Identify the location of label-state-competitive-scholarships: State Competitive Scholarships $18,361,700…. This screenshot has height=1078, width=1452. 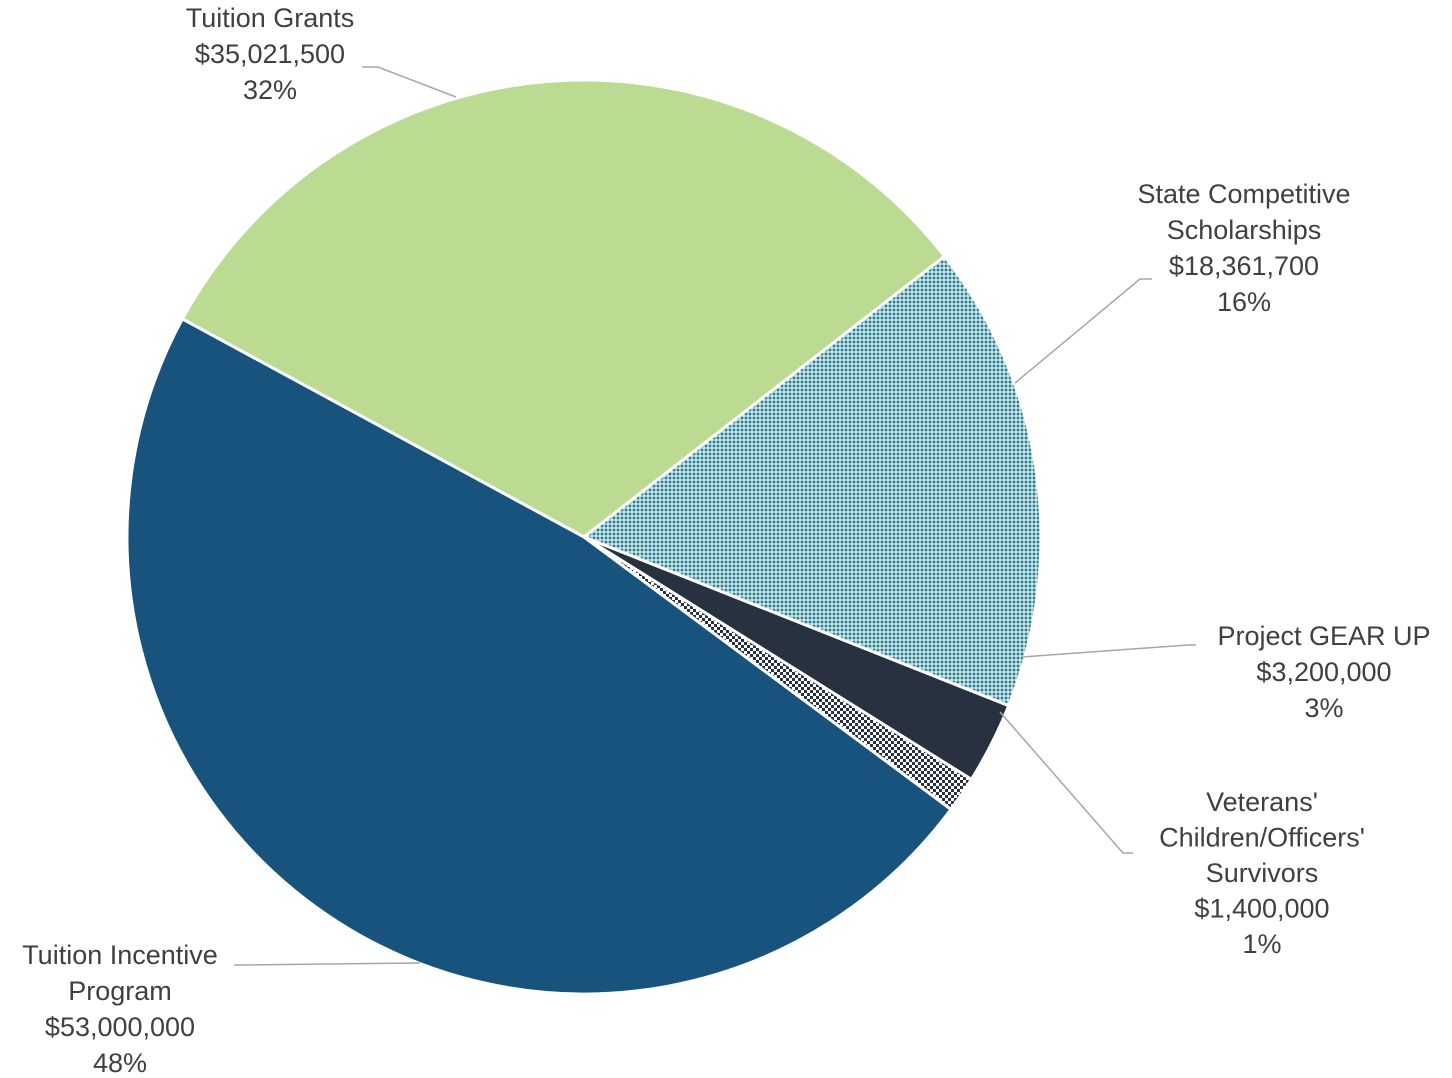
(1243, 248).